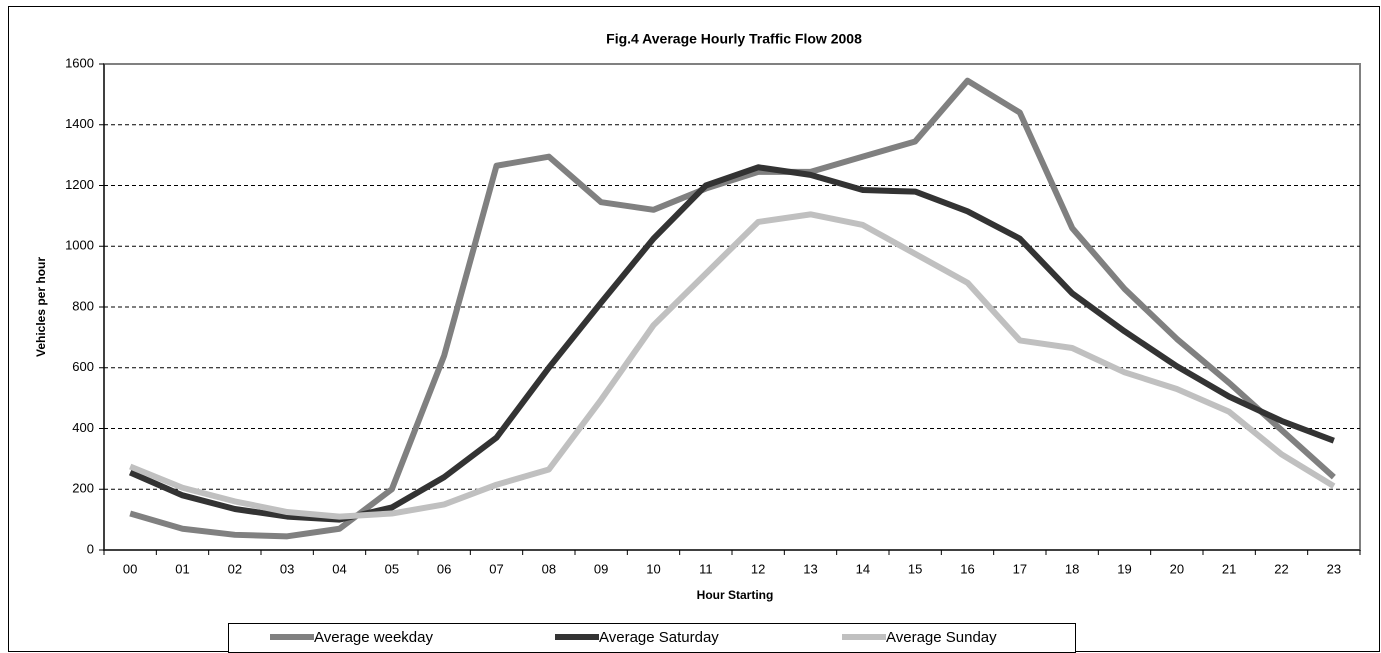 This screenshot has width=1381, height=653. I want to click on y-axis-label: Vehicles per hour, so click(41, 307).